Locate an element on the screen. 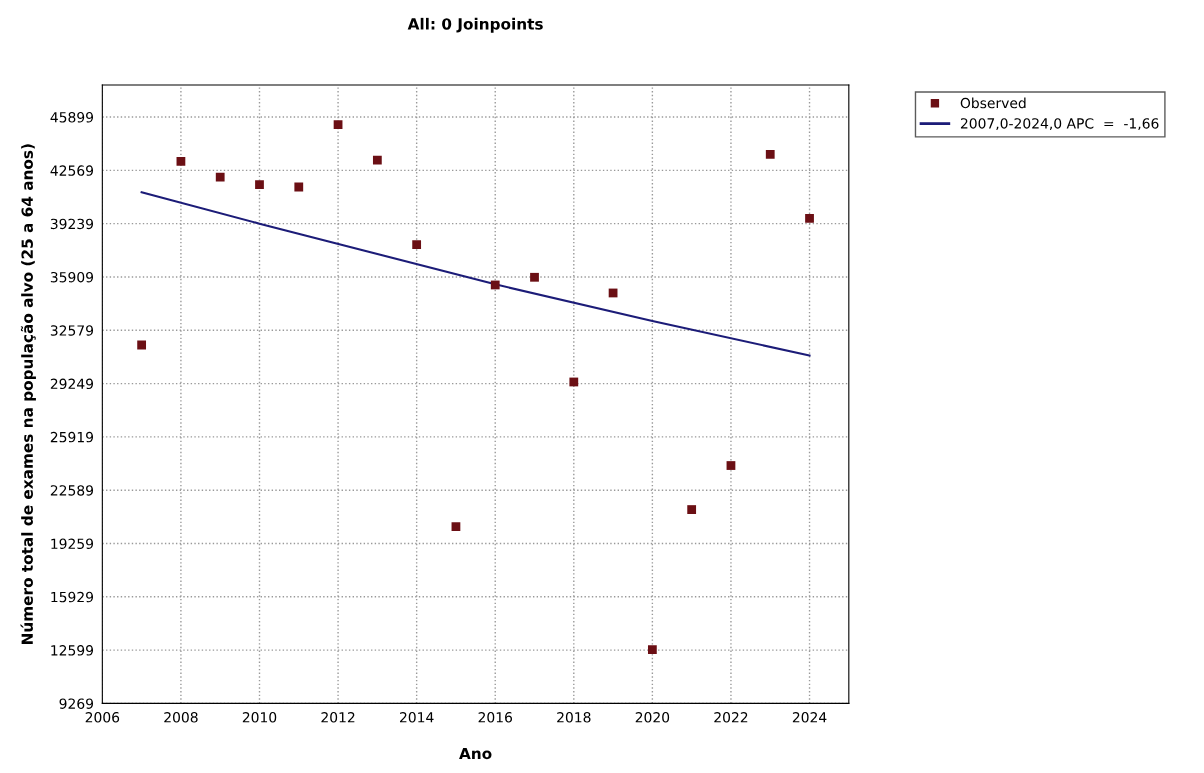  x-tick-label: 2016 is located at coordinates (495, 717).